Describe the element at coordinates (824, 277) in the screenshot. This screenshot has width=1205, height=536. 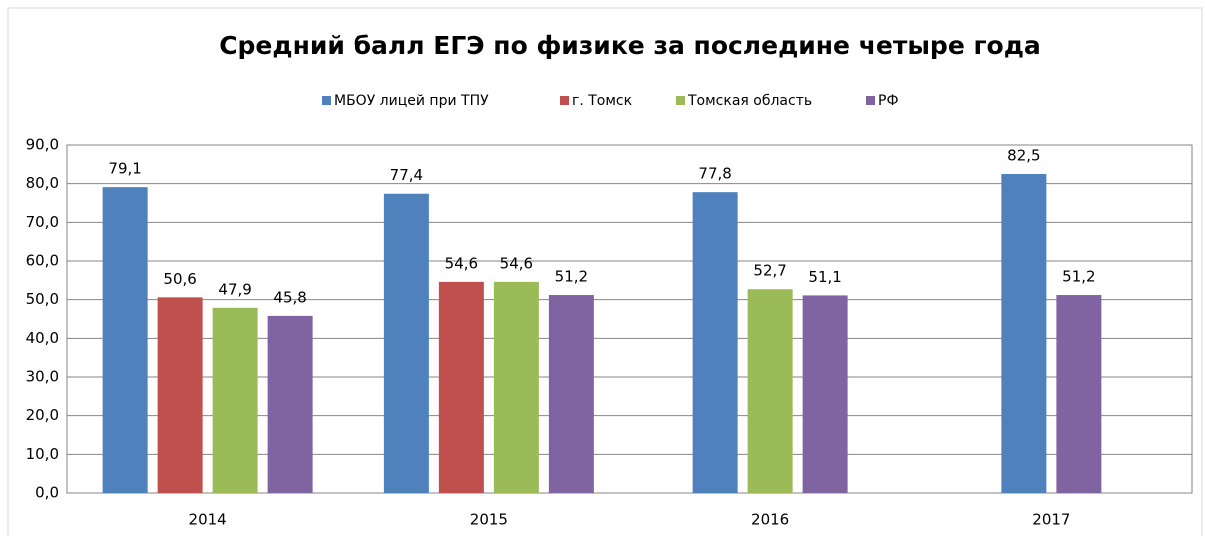
I see `value-label: 51,1` at that location.